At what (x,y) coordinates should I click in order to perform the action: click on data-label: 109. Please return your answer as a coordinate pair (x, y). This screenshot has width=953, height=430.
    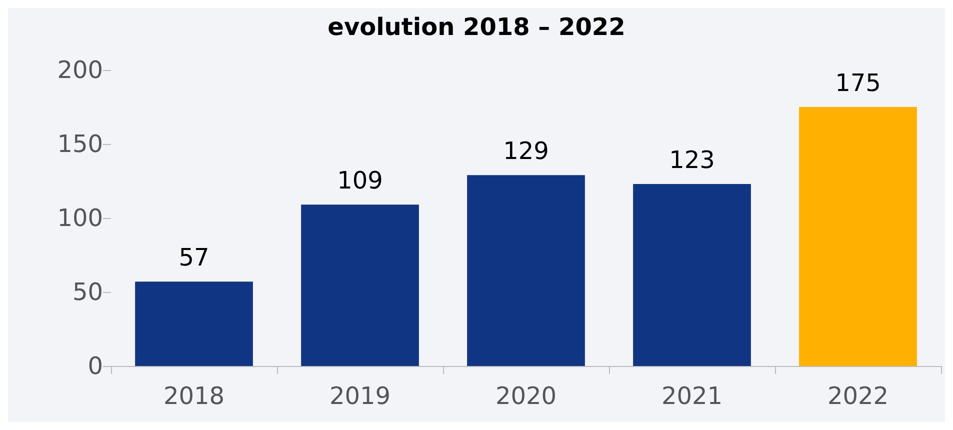
    Looking at the image, I should click on (360, 180).